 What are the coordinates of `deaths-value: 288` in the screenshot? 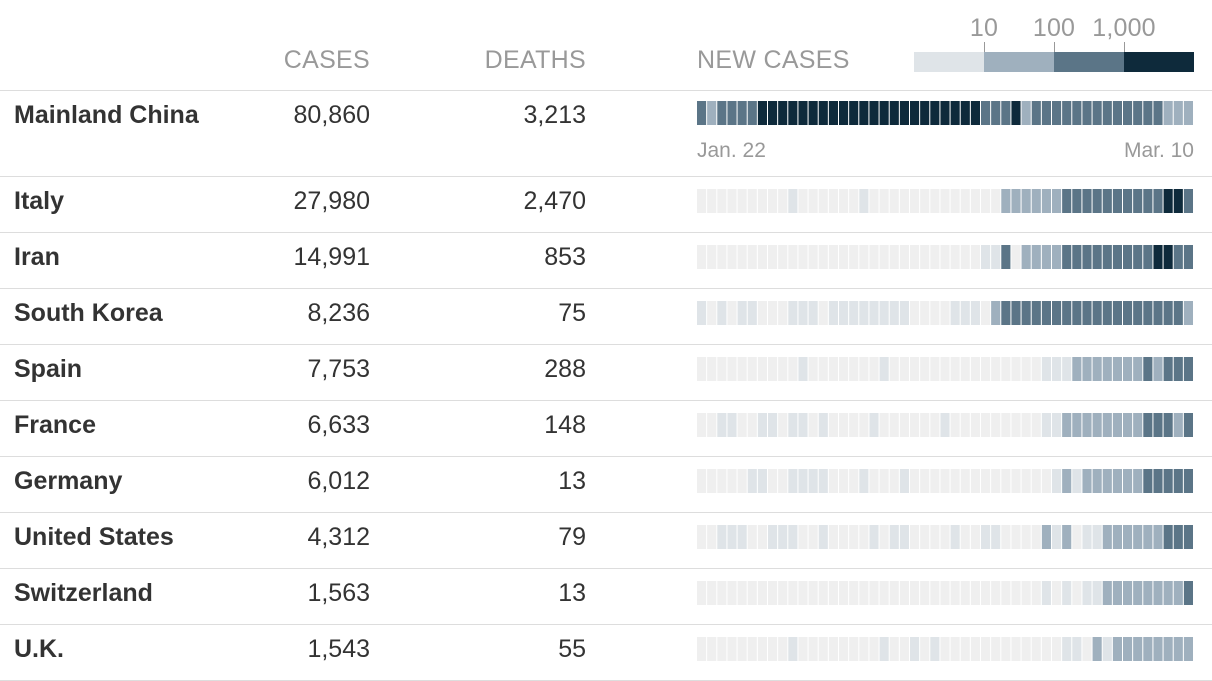 It's located at (565, 369).